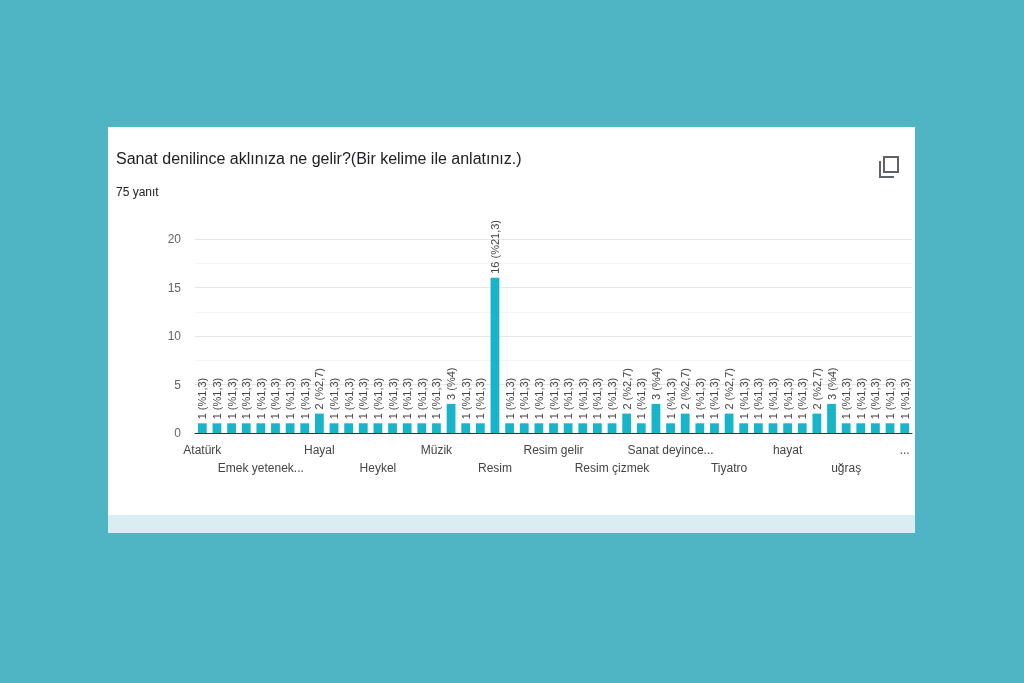  I want to click on x-tick-label: Tiyatro, so click(729, 468).